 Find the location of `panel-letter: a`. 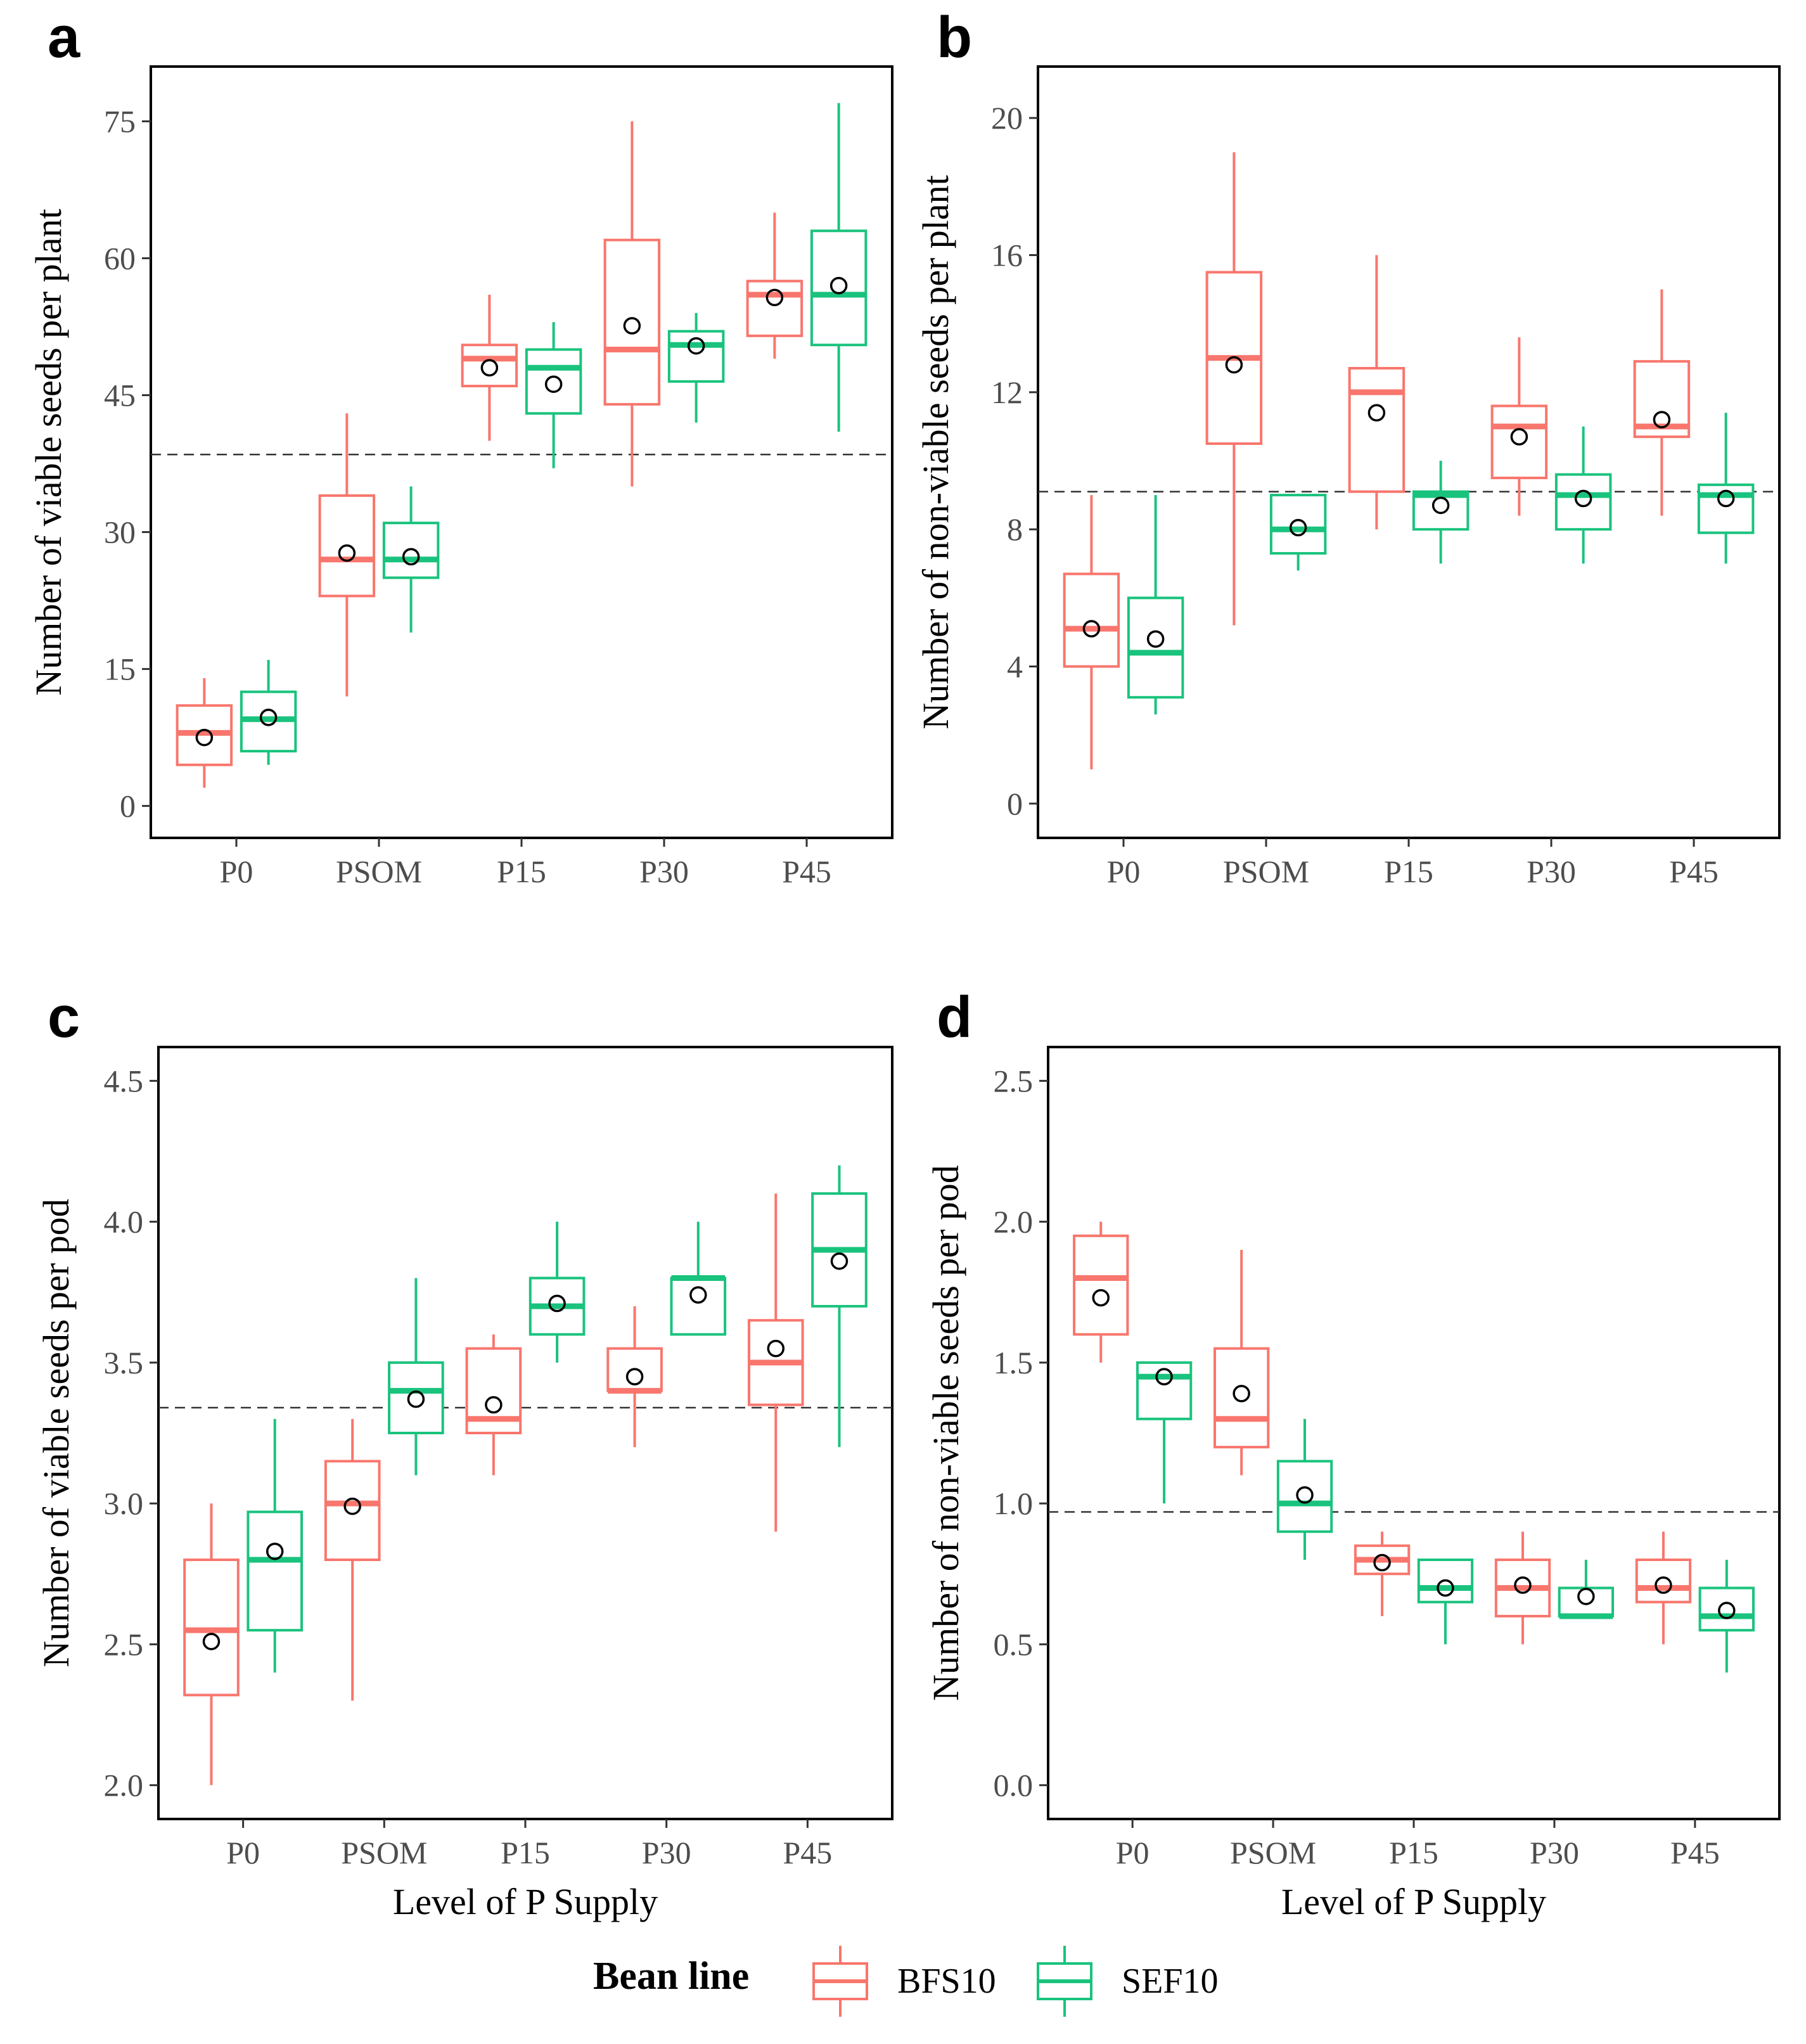

panel-letter: a is located at coordinates (64, 37).